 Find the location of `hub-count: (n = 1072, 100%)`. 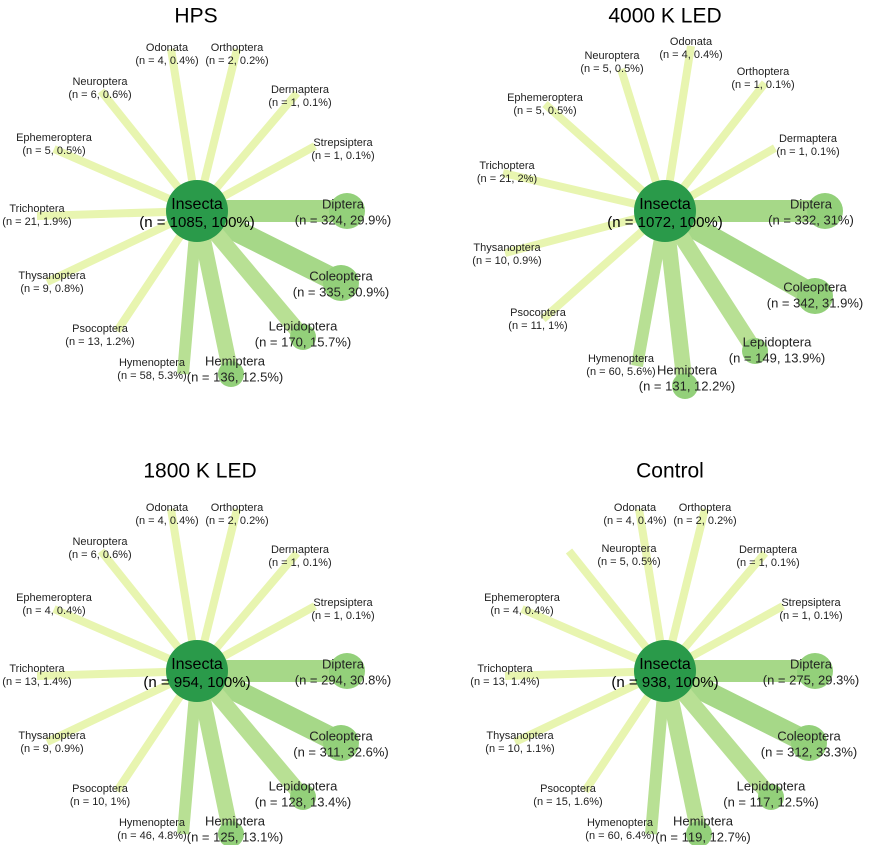

hub-count: (n = 1072, 100%) is located at coordinates (665, 222).